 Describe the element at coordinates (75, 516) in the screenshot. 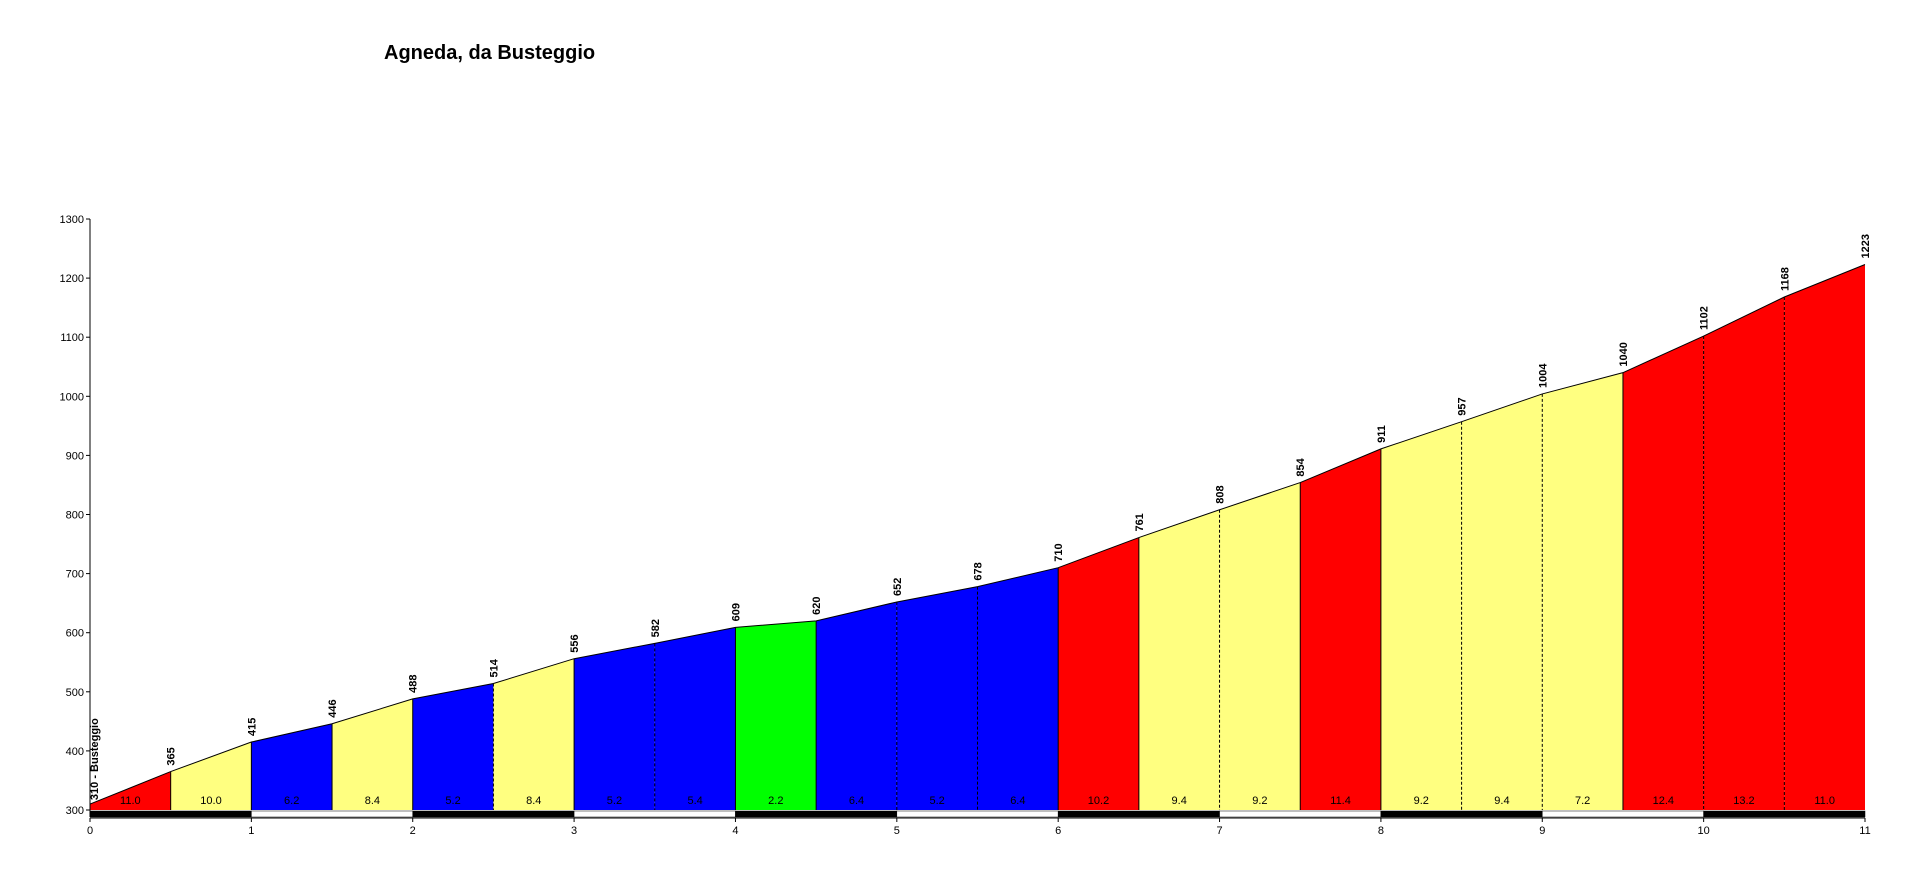

I see `y-tick-label-800: 800` at that location.